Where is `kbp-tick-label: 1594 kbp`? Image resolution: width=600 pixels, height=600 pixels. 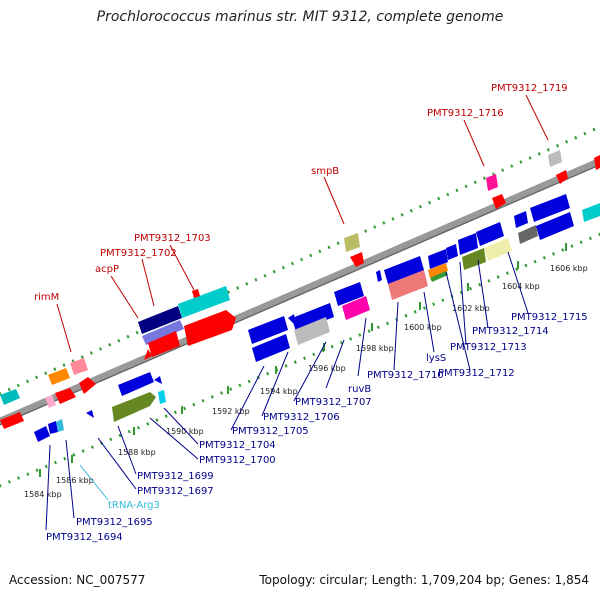
kbp-tick-label: 1594 kbp is located at coordinates (279, 391).